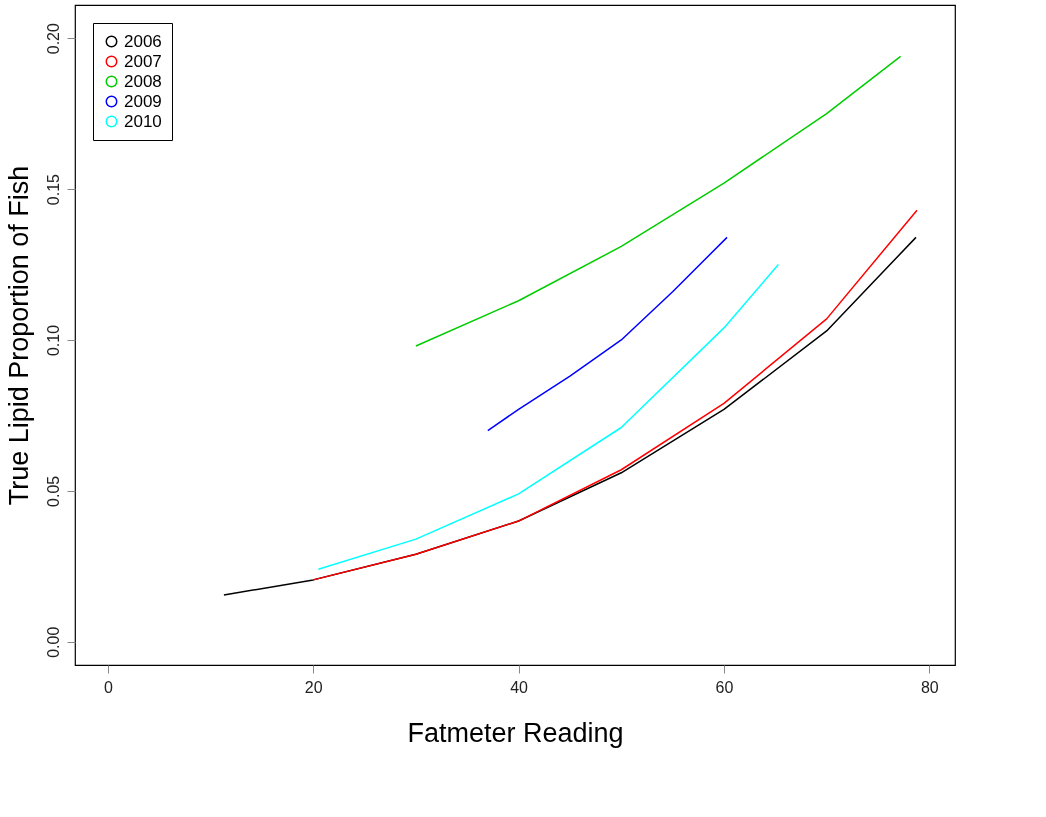 This screenshot has height=817, width=1046. Describe the element at coordinates (143, 101) in the screenshot. I see `legend-label: 2009` at that location.